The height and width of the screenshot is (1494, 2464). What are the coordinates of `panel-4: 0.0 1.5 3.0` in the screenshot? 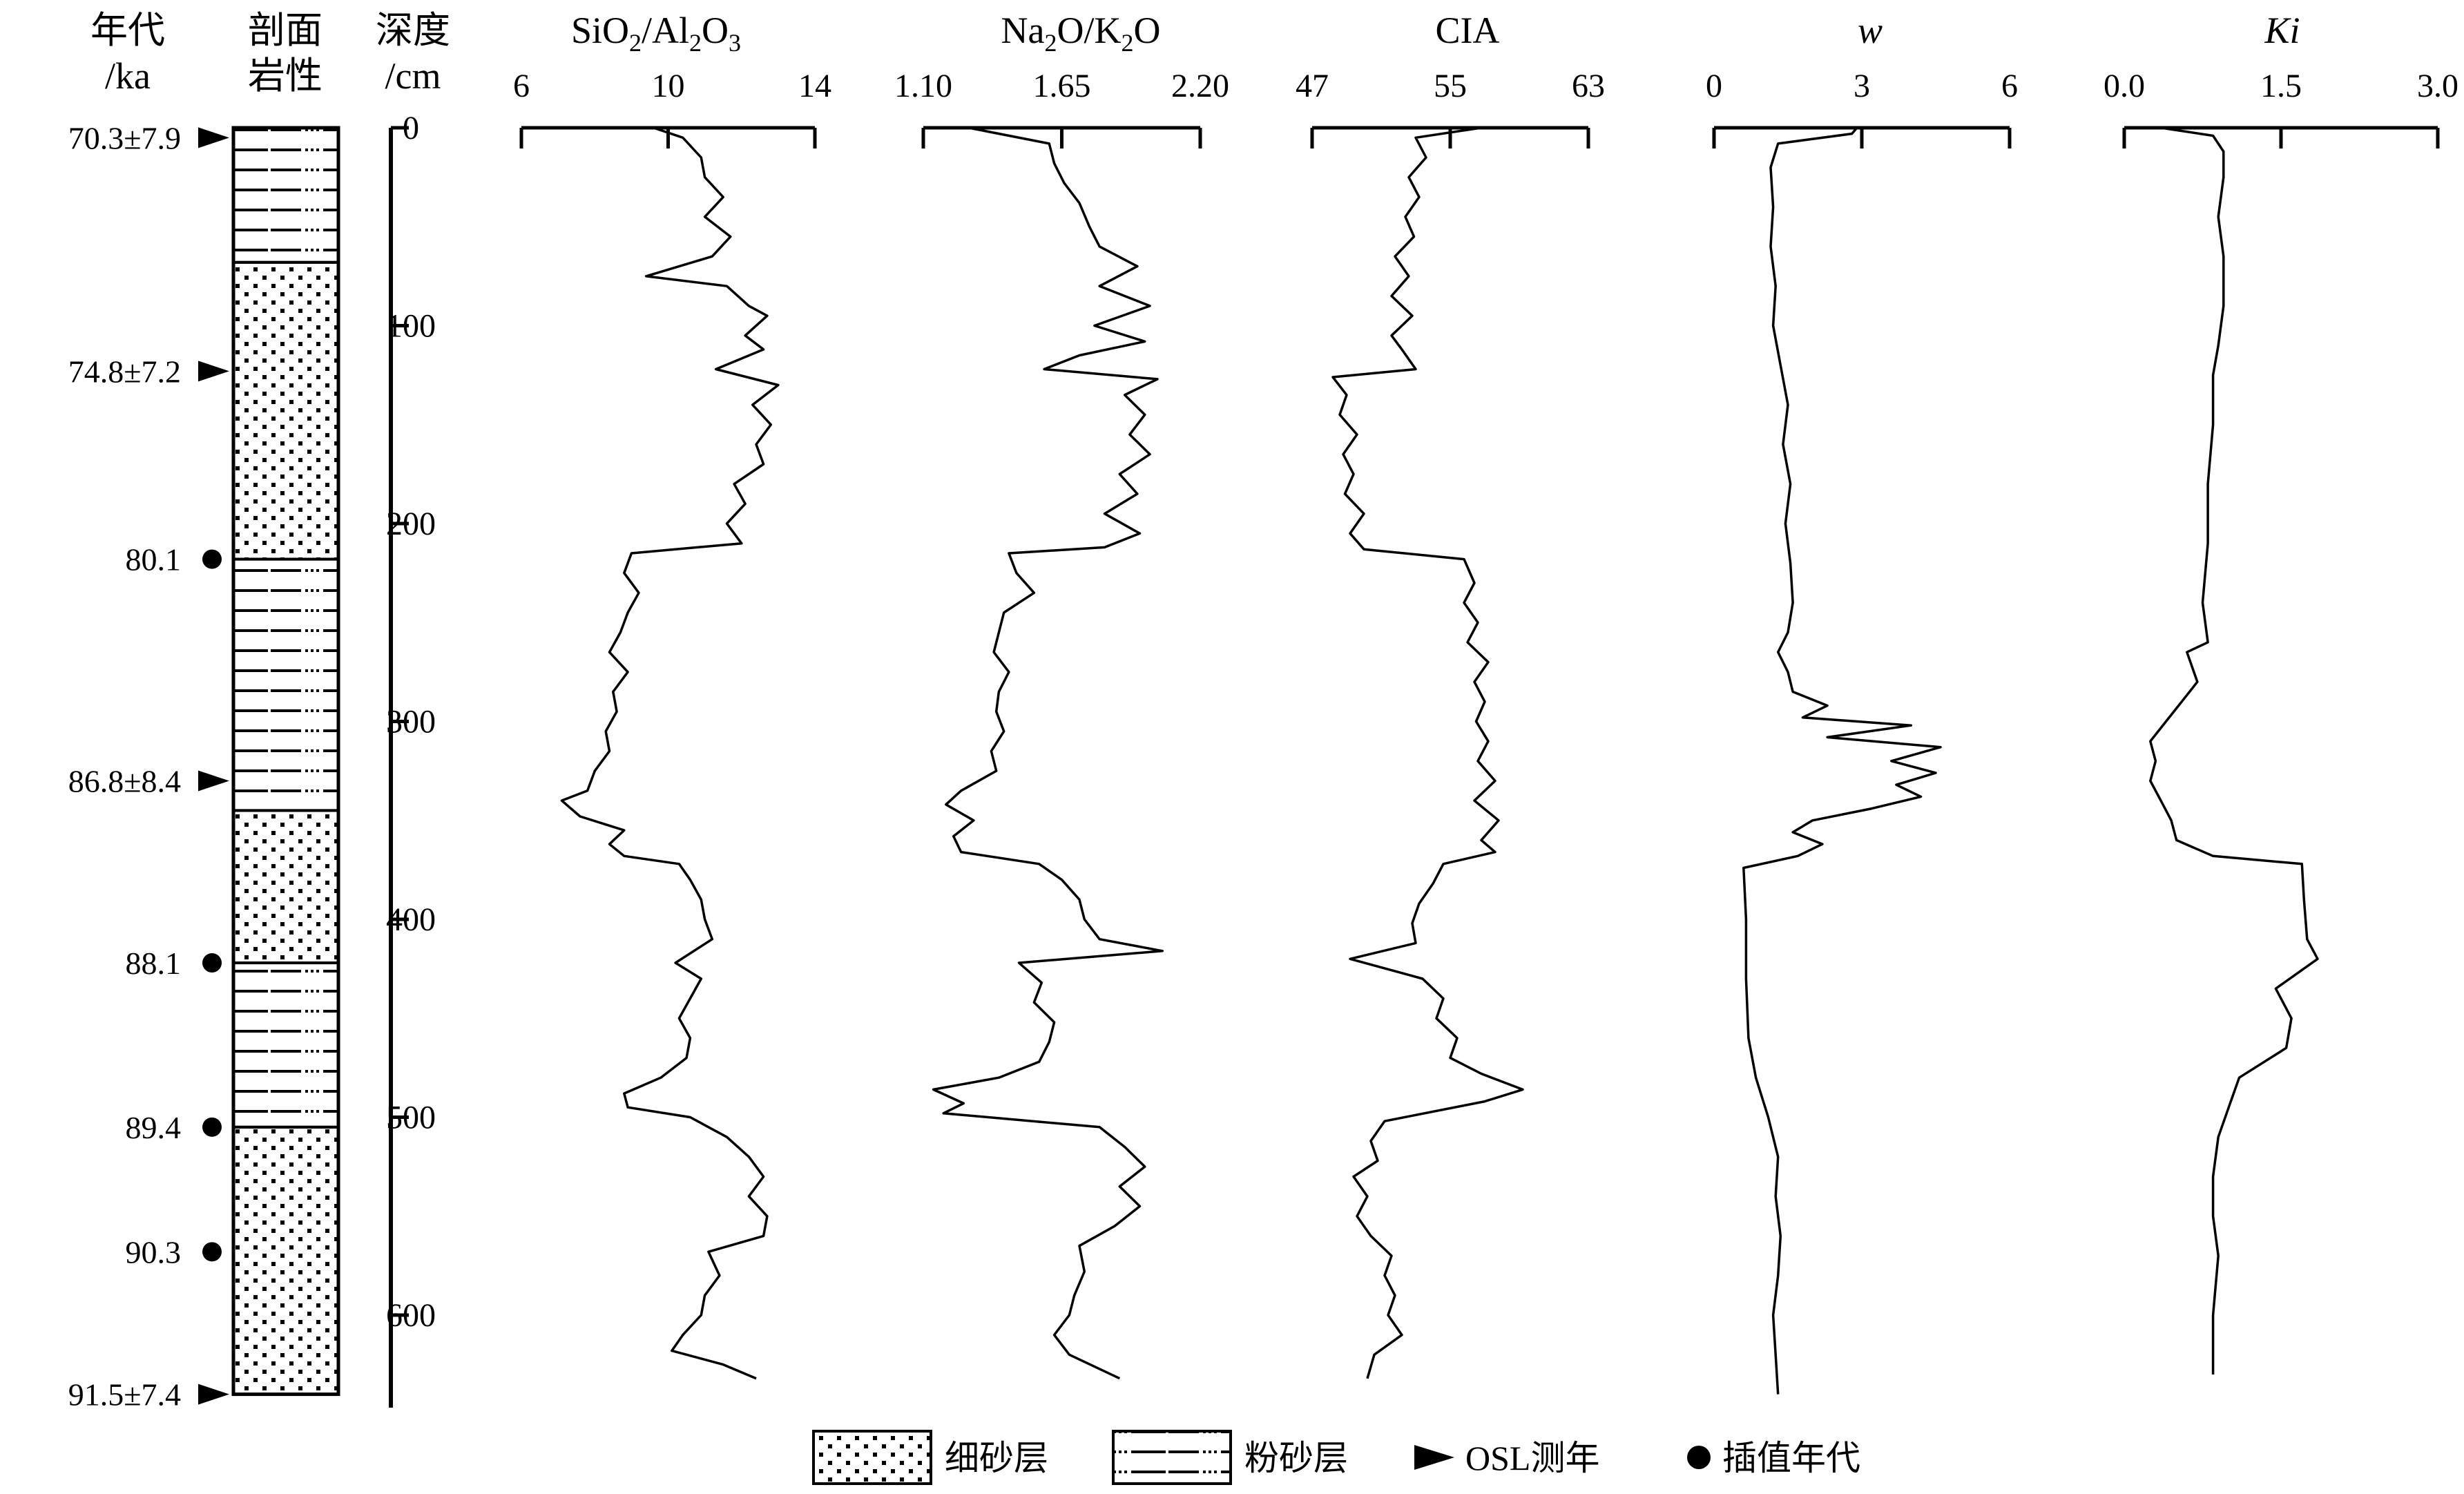 It's located at (2281, 721).